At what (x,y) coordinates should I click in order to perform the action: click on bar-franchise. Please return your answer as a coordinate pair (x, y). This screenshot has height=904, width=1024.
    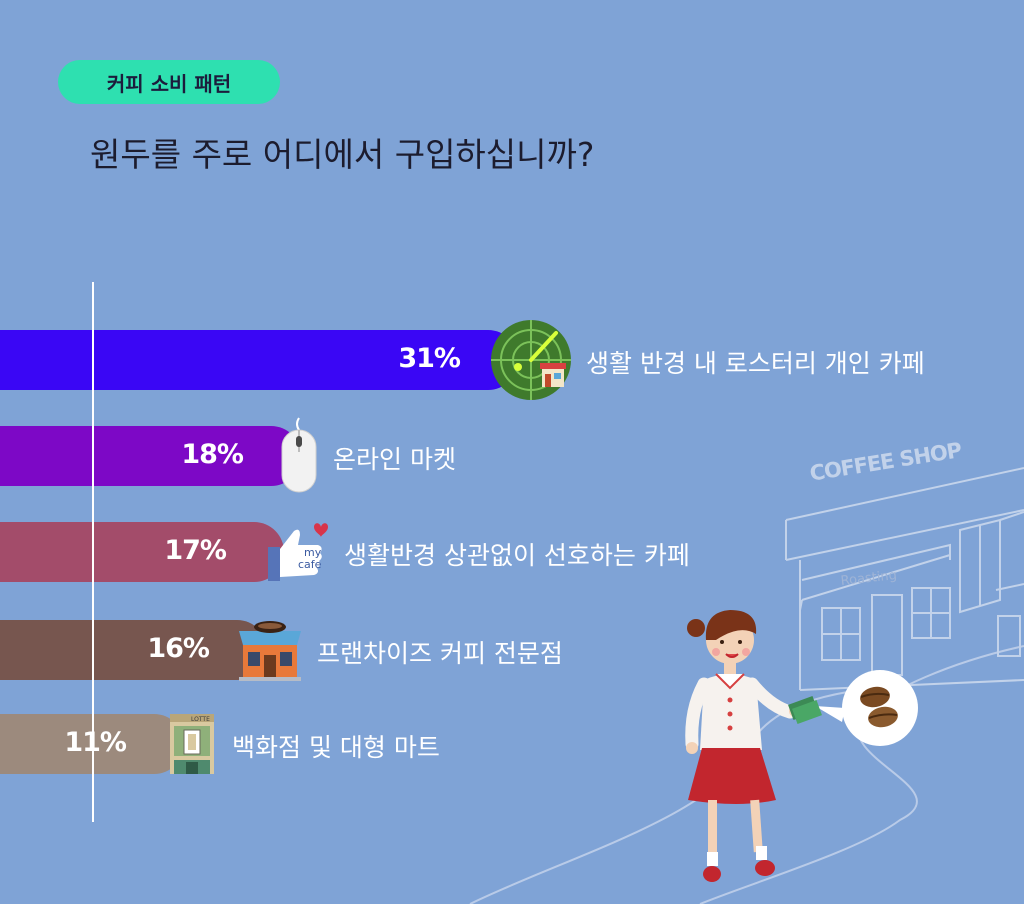
    Looking at the image, I should click on (133, 650).